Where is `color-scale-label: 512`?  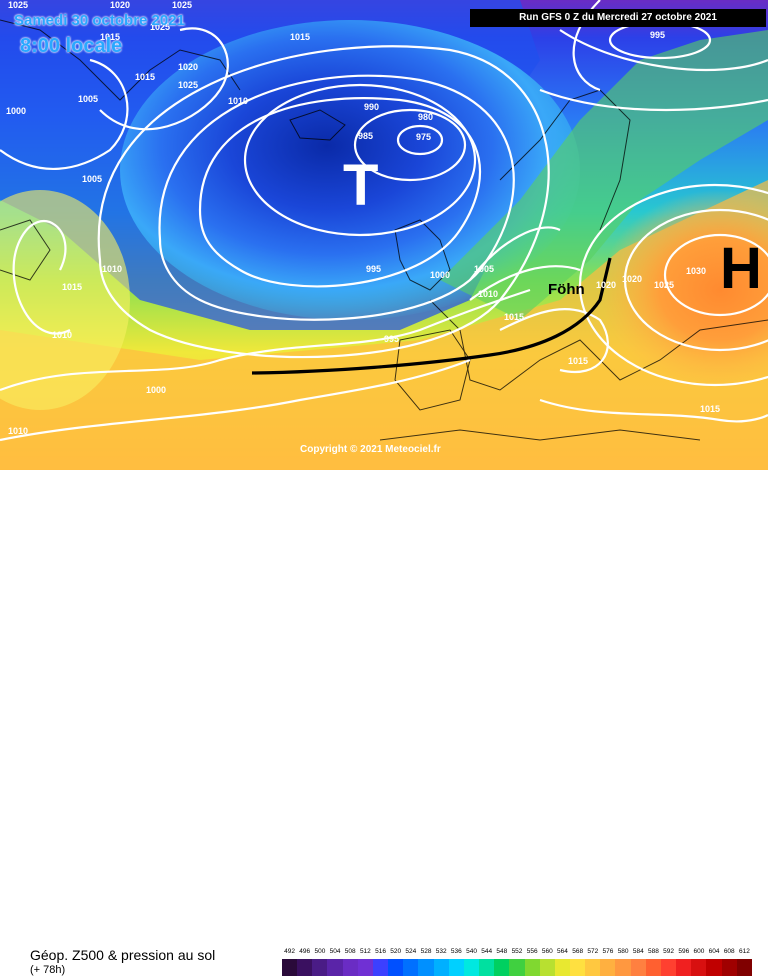 color-scale-label: 512 is located at coordinates (365, 951).